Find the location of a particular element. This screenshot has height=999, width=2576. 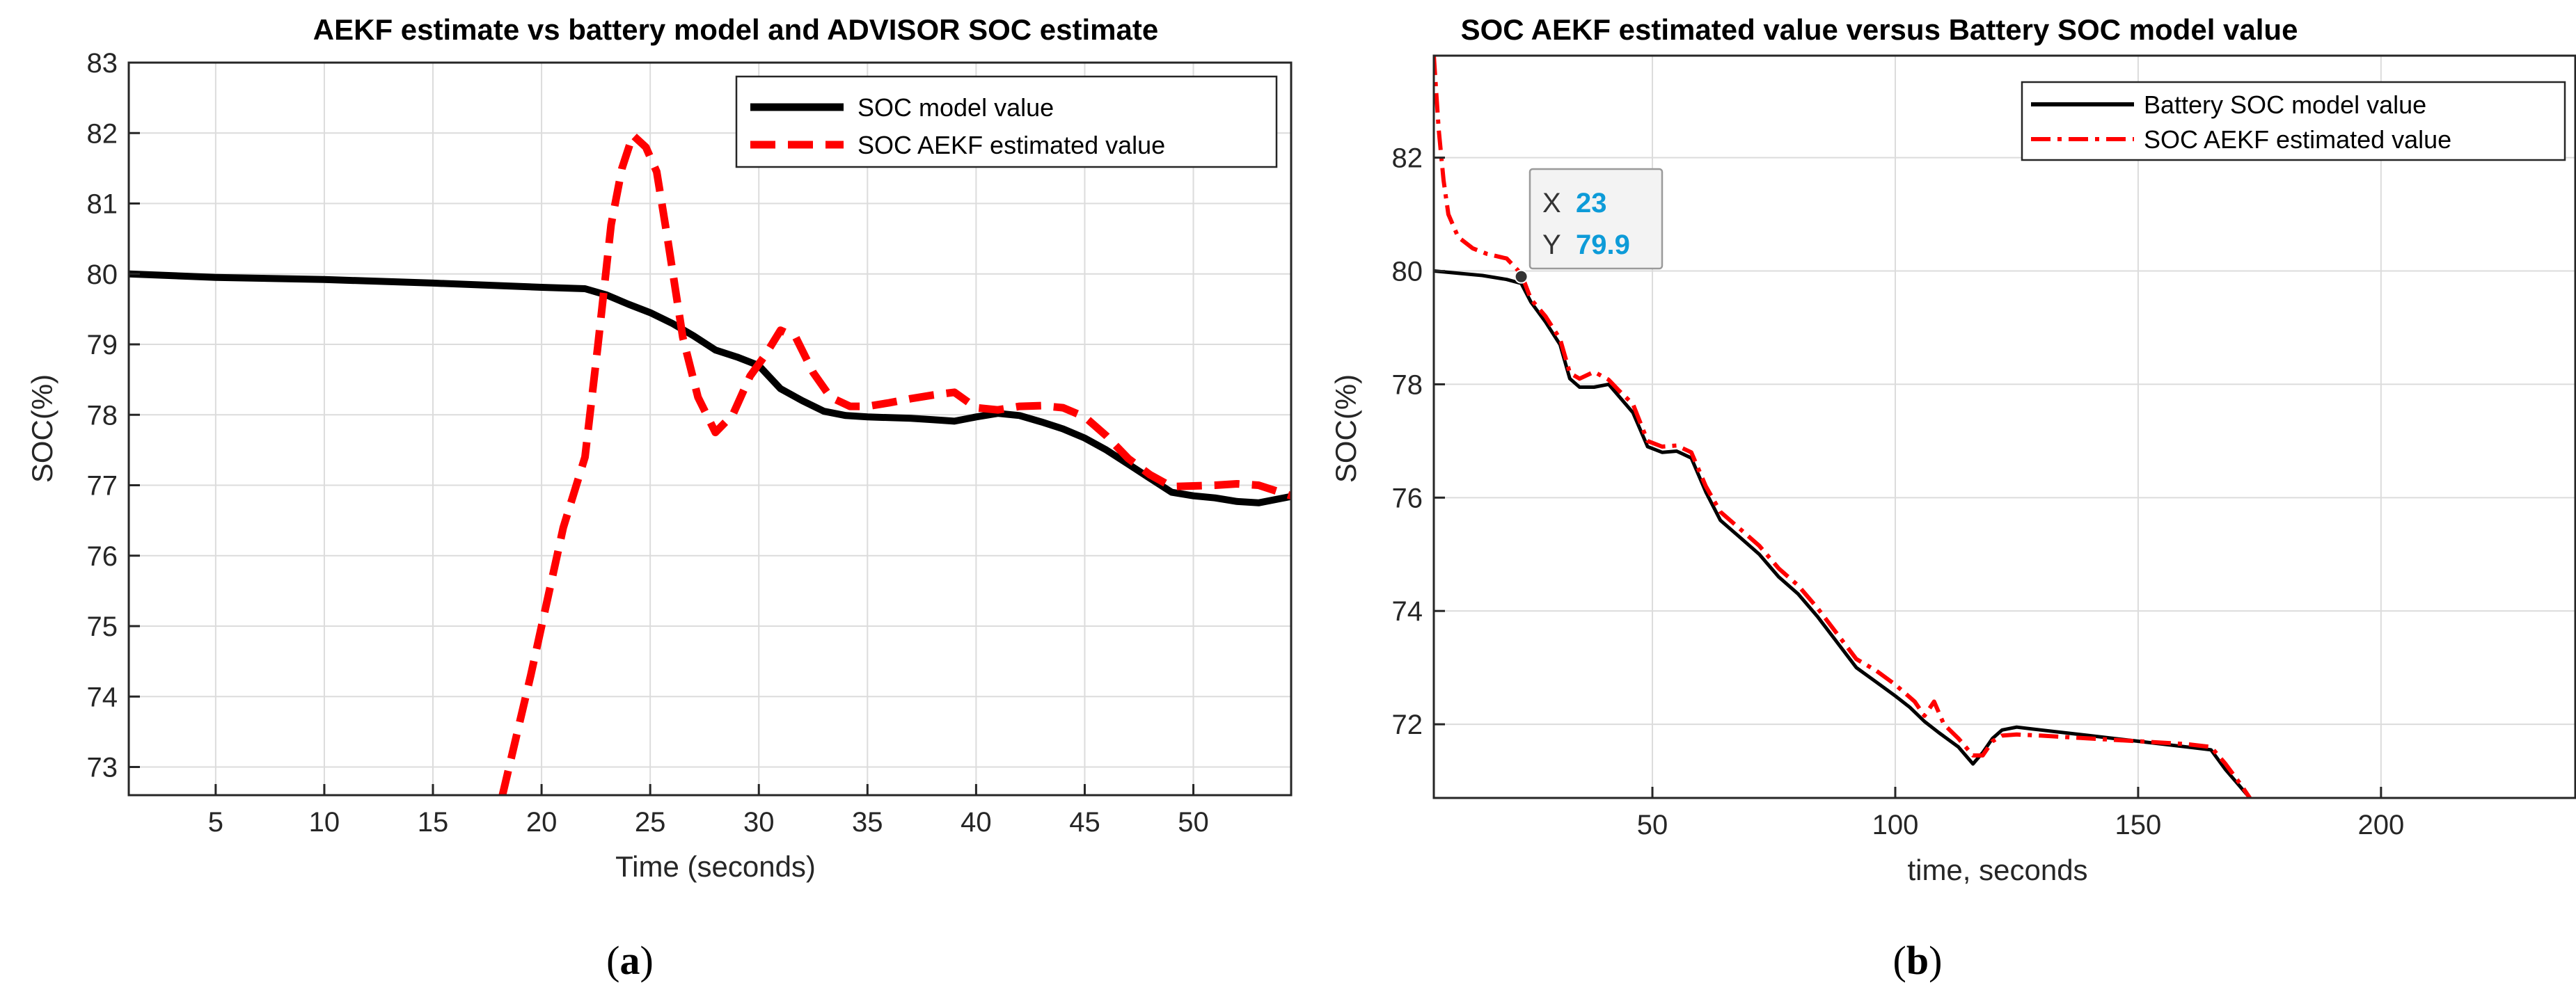

panel-a-x-tick-label: 10 is located at coordinates (324, 823).